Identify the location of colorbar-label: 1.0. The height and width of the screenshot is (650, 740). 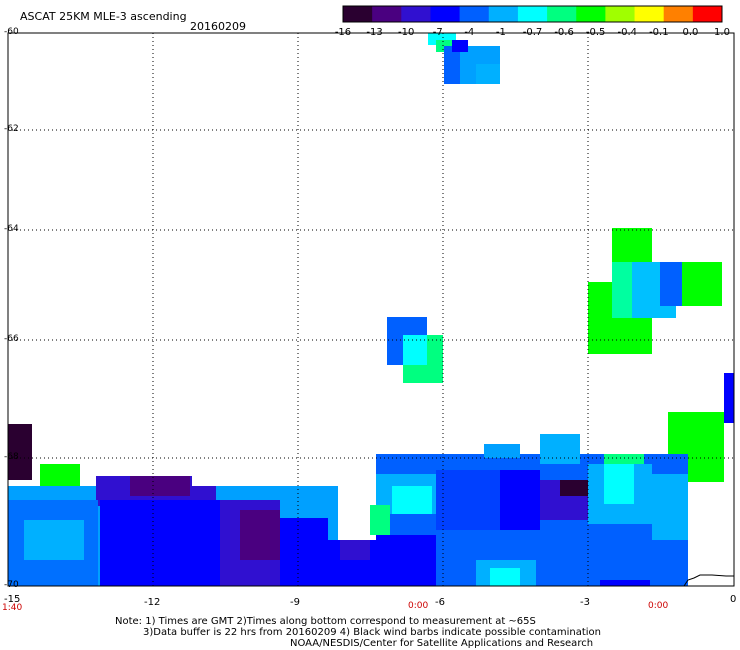
(722, 32).